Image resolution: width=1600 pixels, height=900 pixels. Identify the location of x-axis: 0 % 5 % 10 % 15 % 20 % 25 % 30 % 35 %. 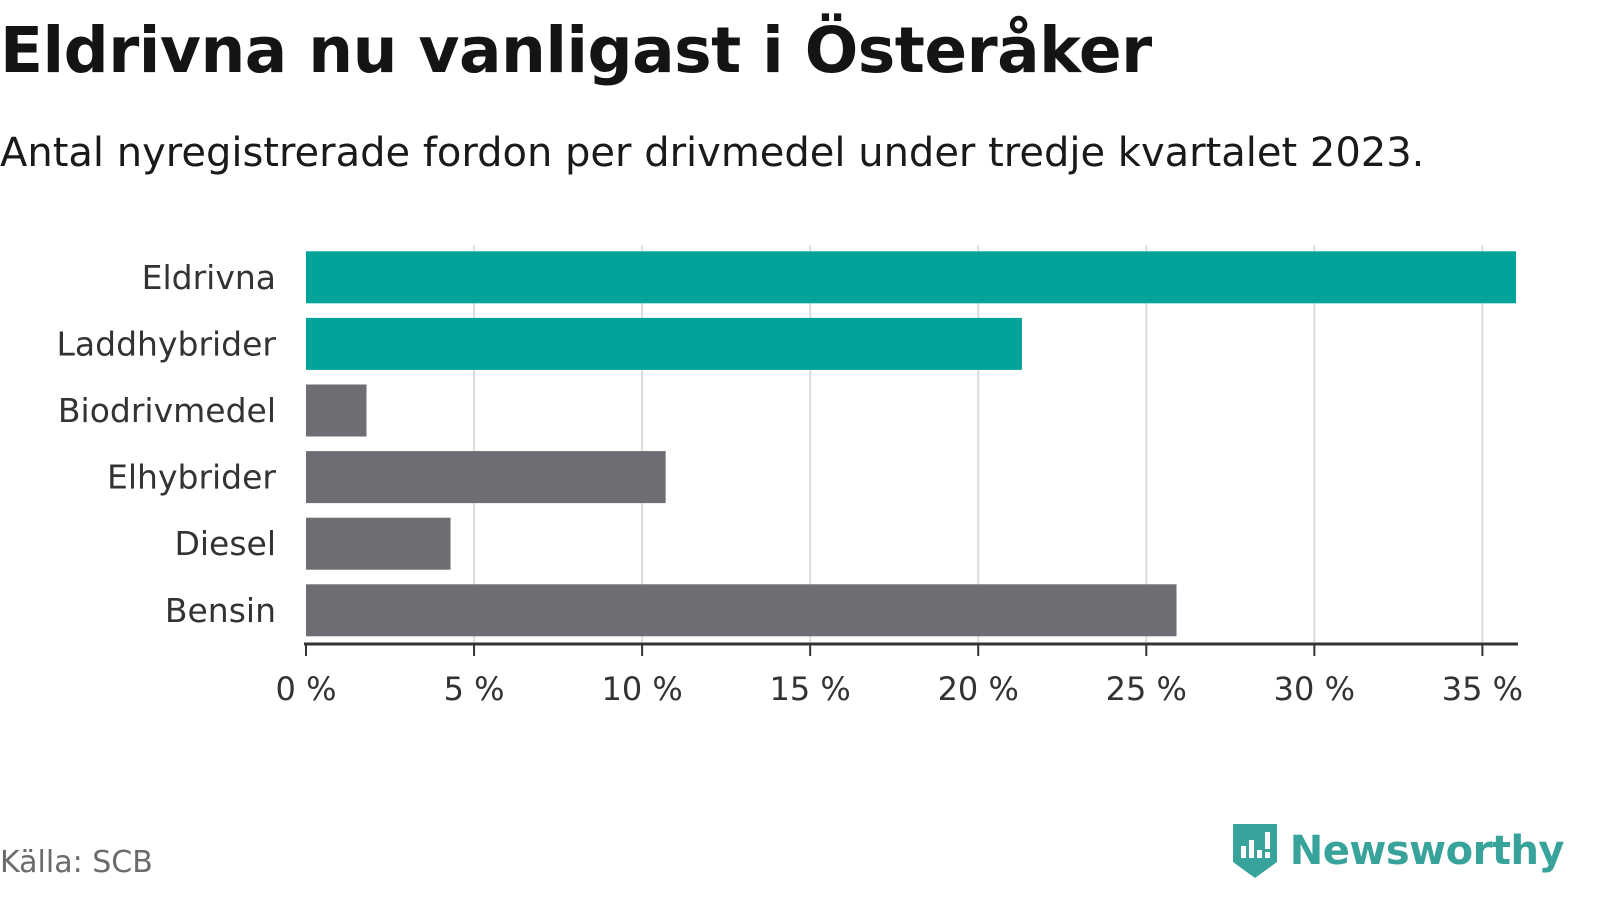
(899, 675).